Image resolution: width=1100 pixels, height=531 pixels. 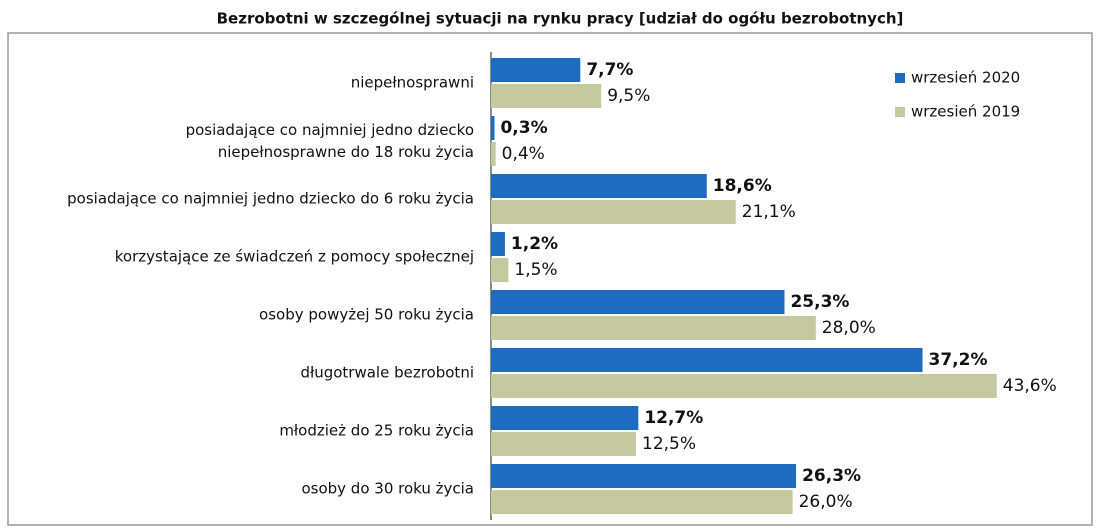 What do you see at coordinates (958, 360) in the screenshot?
I see `value-label: 37,2%` at bounding box center [958, 360].